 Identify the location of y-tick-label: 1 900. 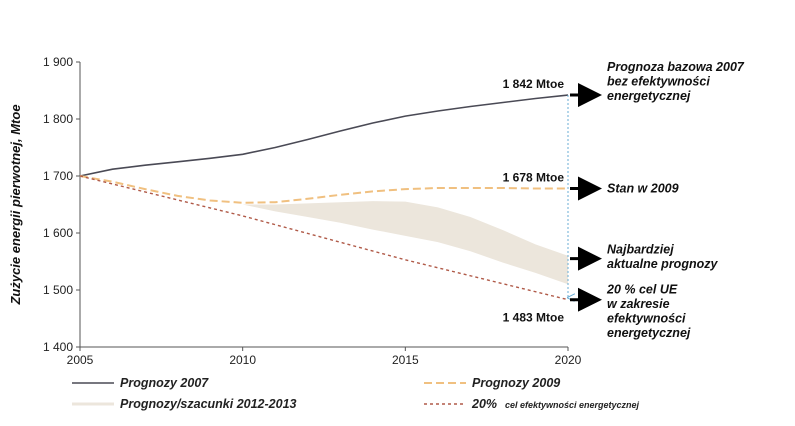
(58, 62).